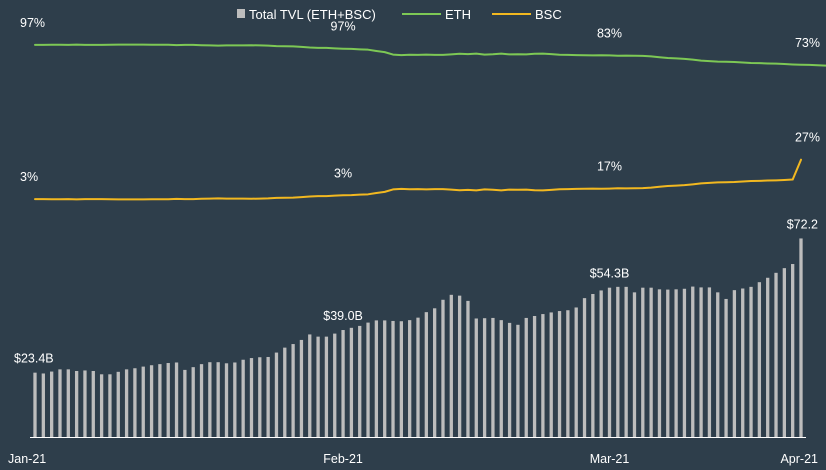 Image resolution: width=826 pixels, height=470 pixels. I want to click on legend-label-bsc: BSC, so click(548, 14).